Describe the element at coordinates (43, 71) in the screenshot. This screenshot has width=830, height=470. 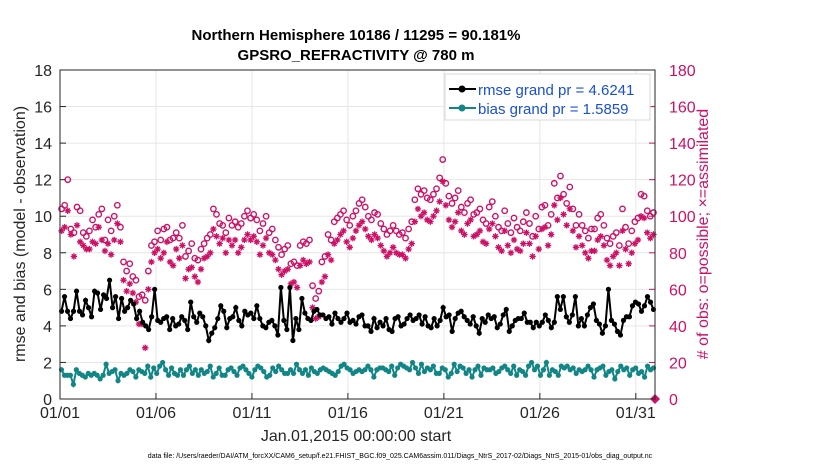
I see `y-tick-label-left: 18` at that location.